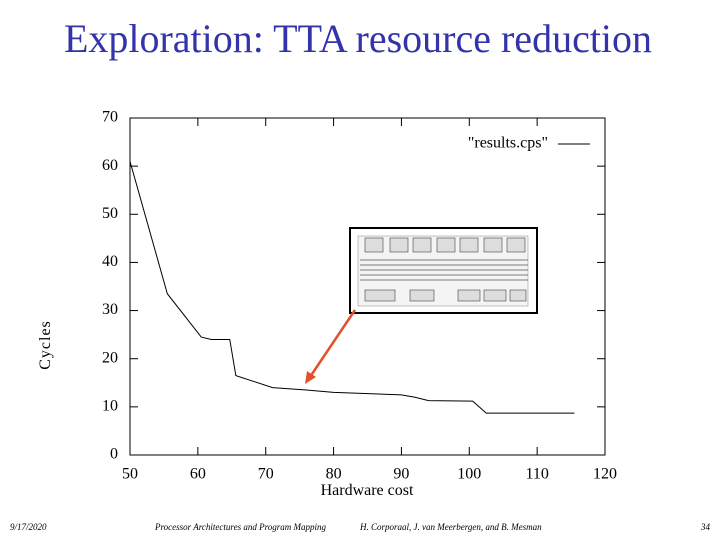  Describe the element at coordinates (266, 474) in the screenshot. I see `x-tick-label: 70` at that location.